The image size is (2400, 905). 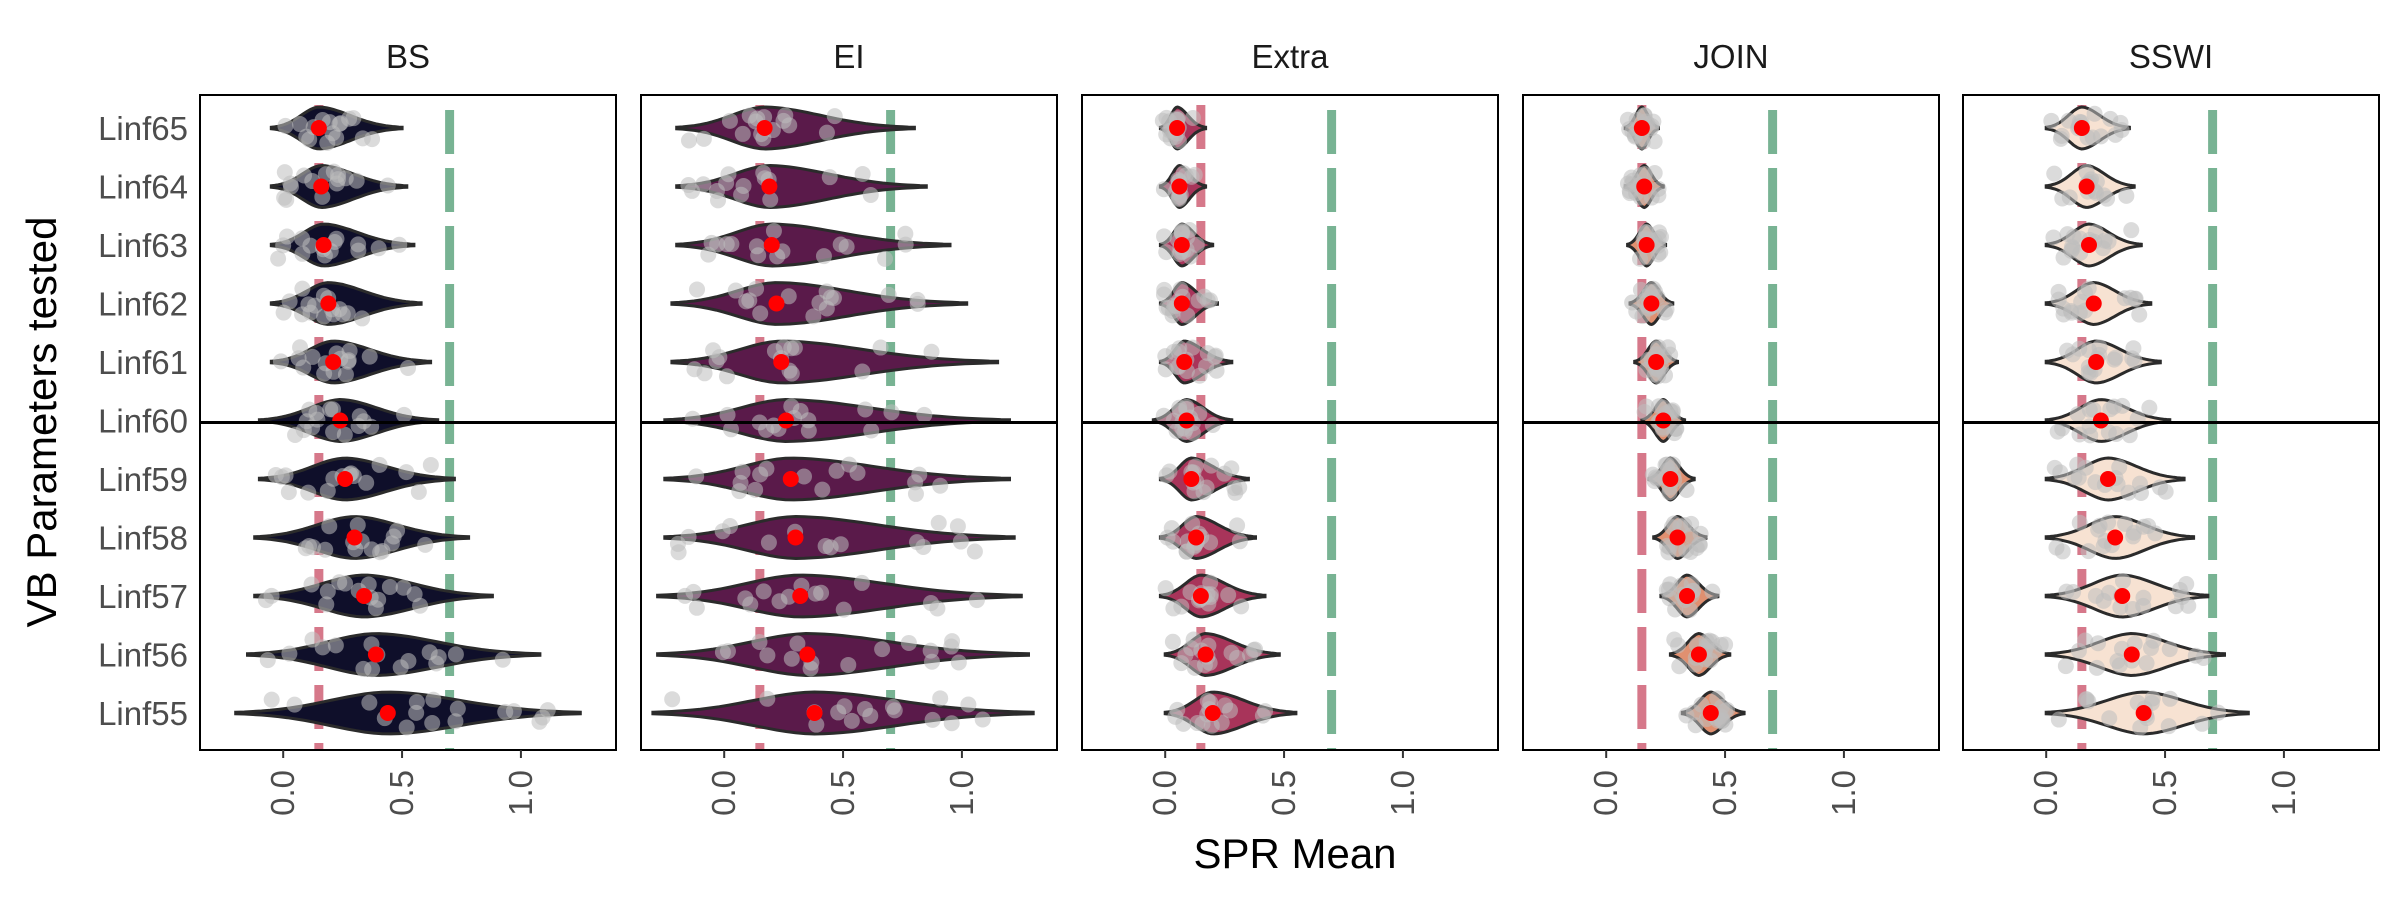 What do you see at coordinates (2131, 654) in the screenshot?
I see `mean-point-linf56` at bounding box center [2131, 654].